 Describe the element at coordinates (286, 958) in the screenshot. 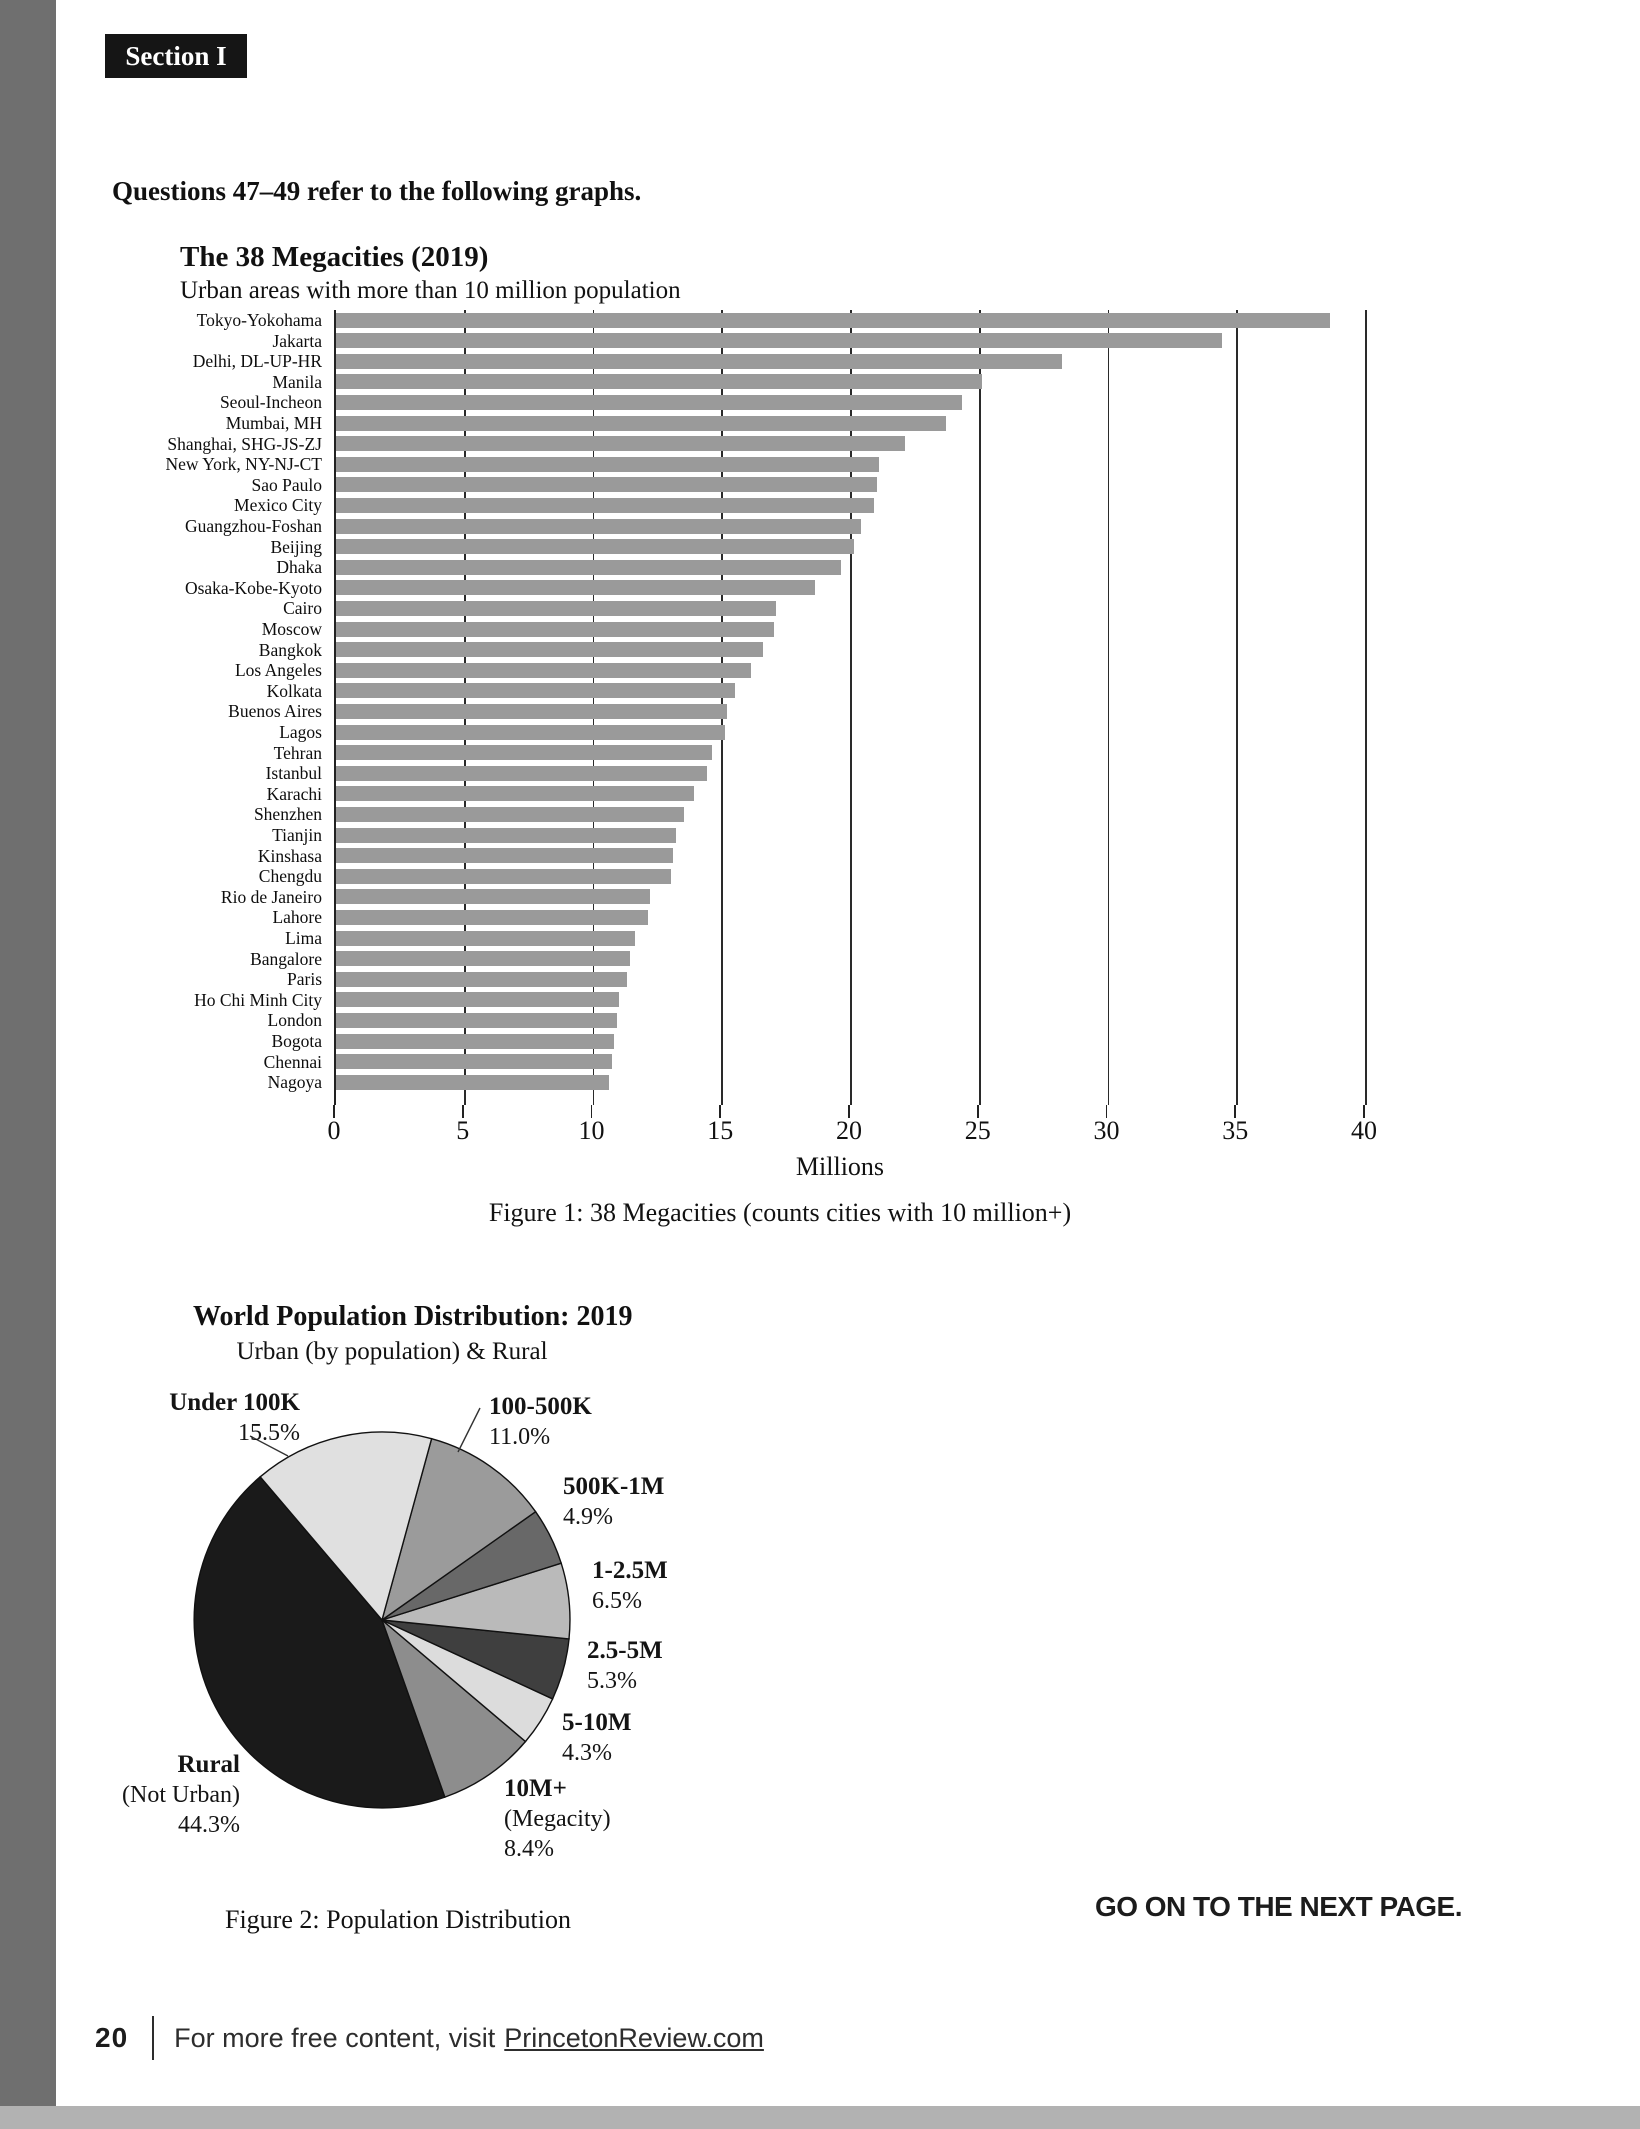

I see `bar-label: Bangalore` at that location.